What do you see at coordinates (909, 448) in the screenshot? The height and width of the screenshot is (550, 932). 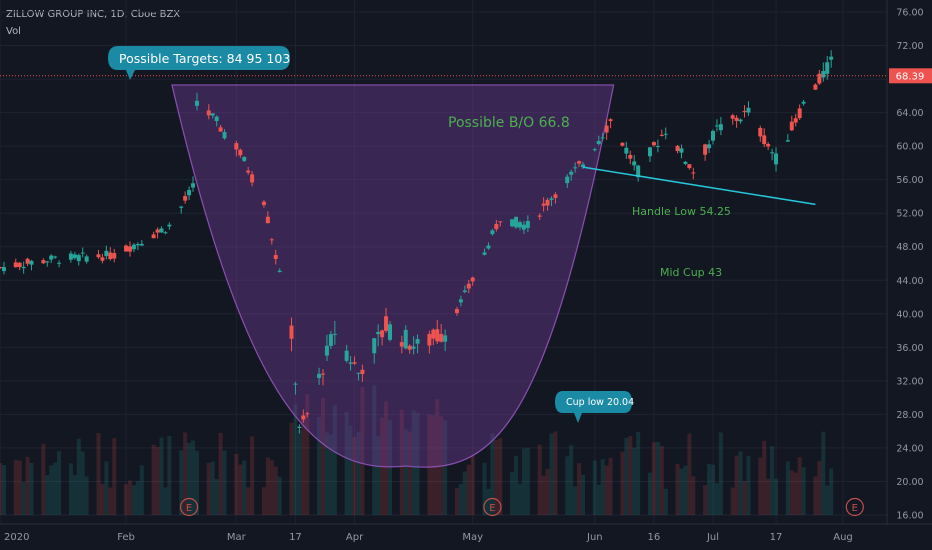 I see `price-tick-label: 24.00` at bounding box center [909, 448].